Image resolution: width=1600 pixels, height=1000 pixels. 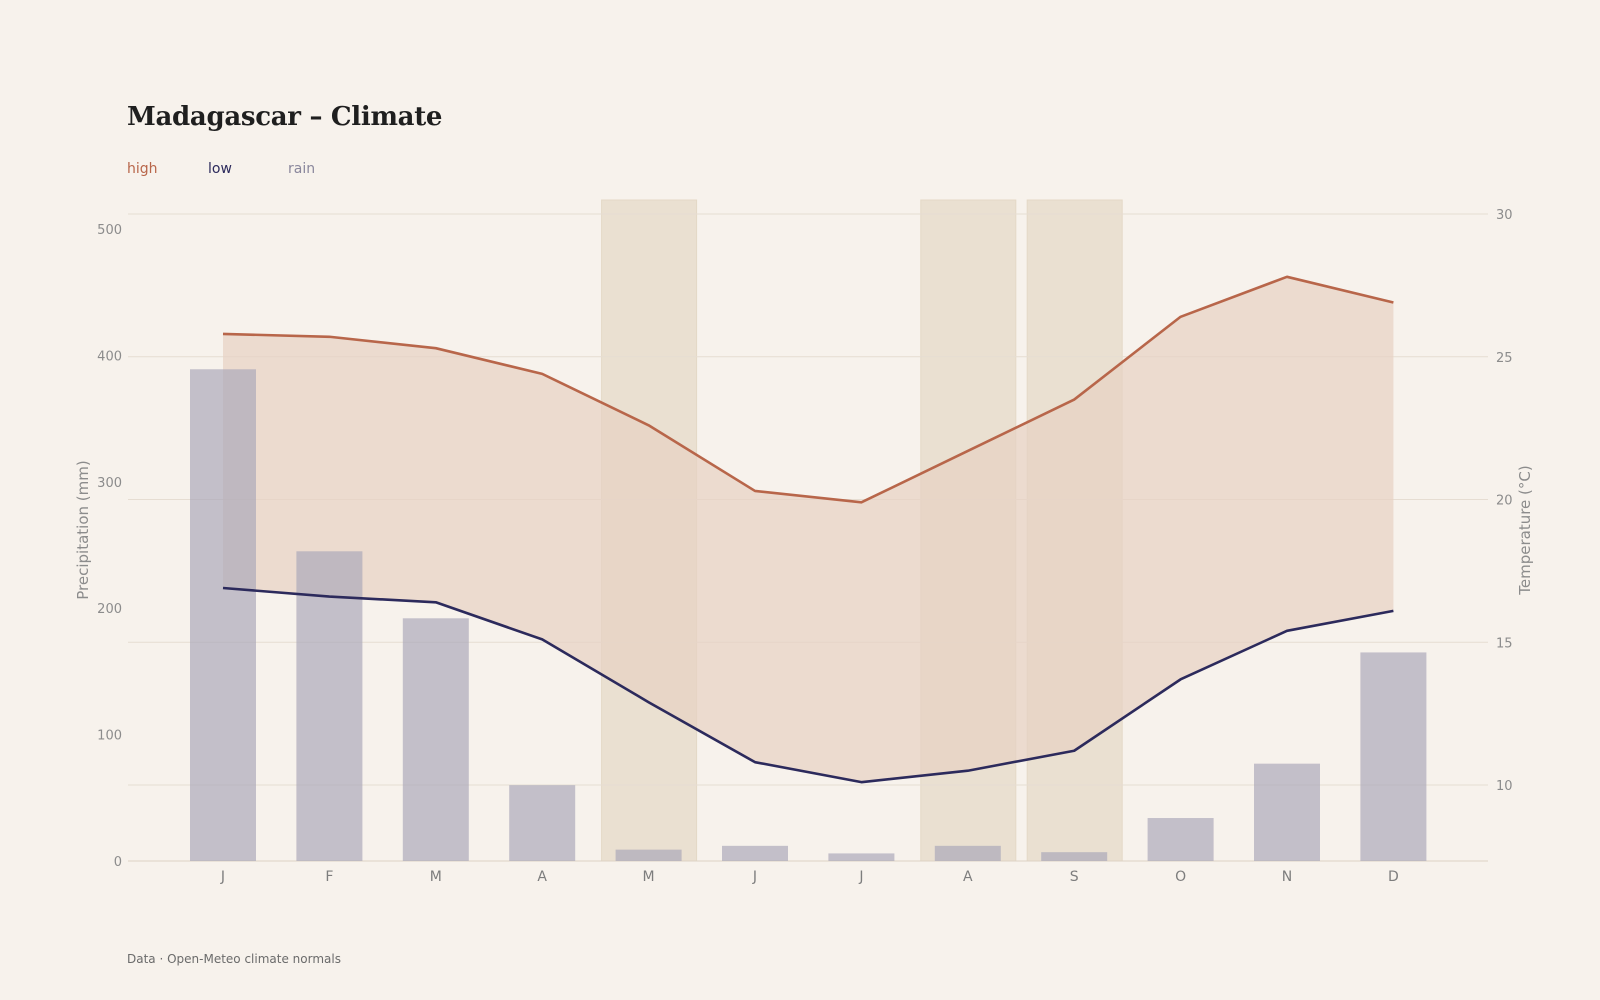 What do you see at coordinates (808, 685) in the screenshot?
I see `low-line` at bounding box center [808, 685].